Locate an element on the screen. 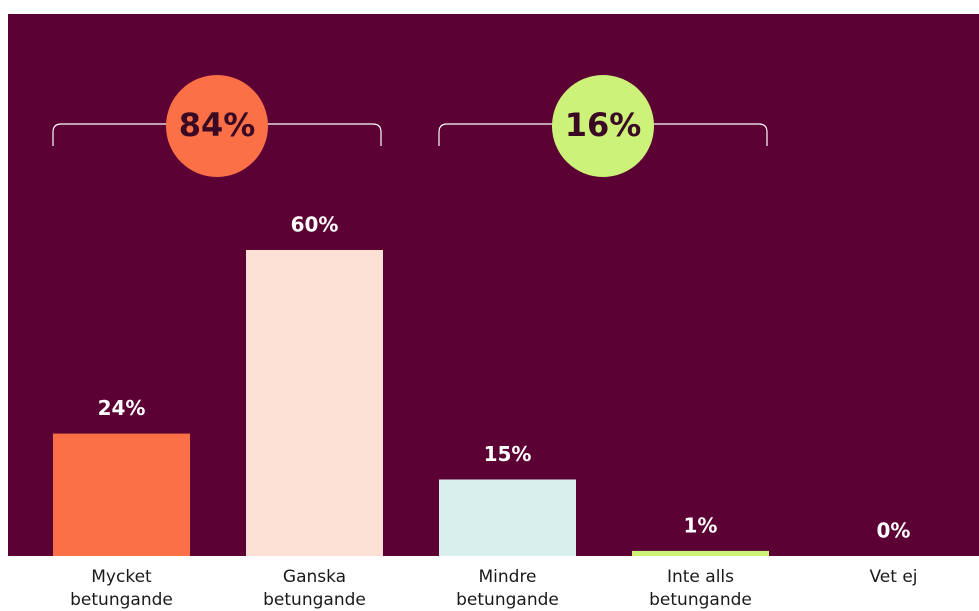  value-label: 24% is located at coordinates (122, 408).